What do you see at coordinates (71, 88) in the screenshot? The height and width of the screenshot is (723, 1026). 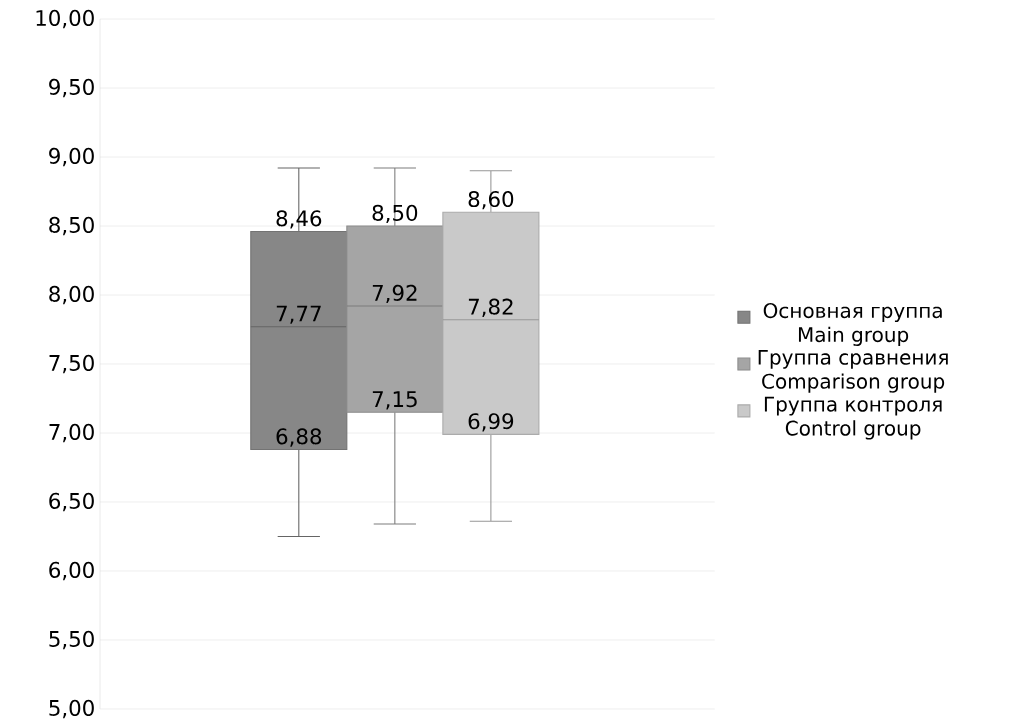 I see `y-tick-label: 9,50` at bounding box center [71, 88].